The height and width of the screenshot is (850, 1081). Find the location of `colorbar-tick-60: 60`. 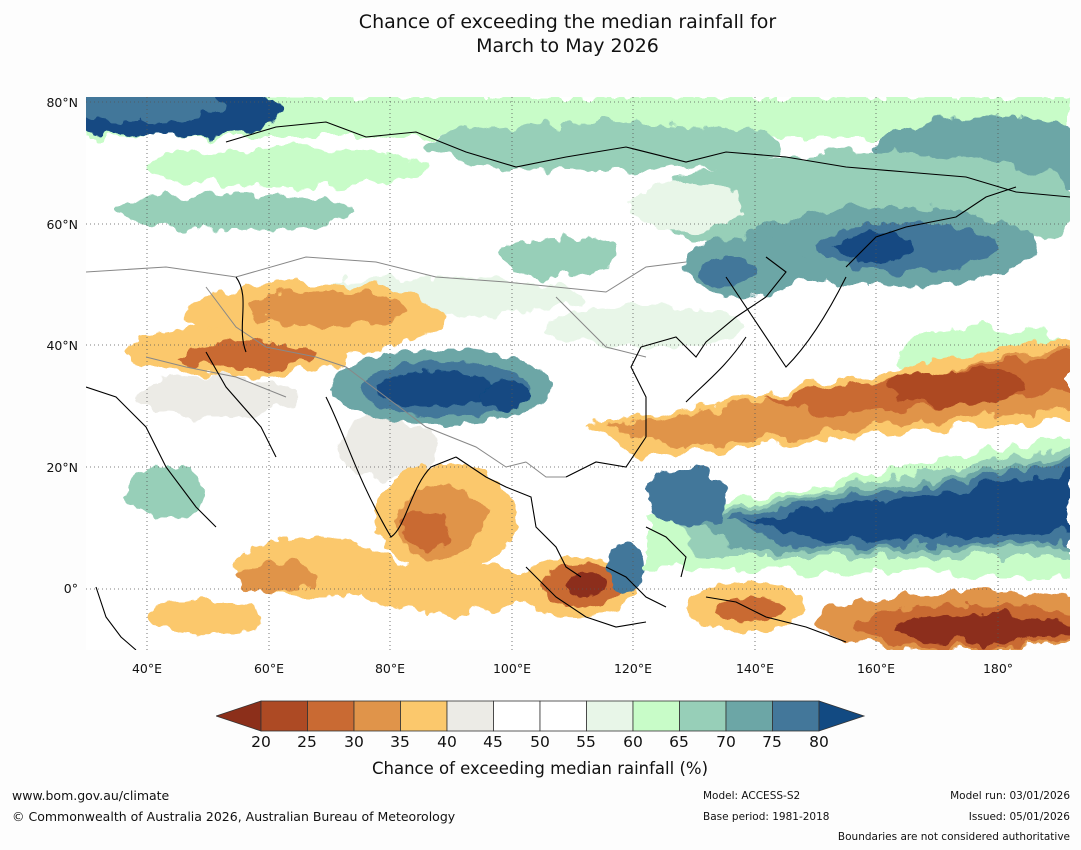

colorbar-tick-60: 60 is located at coordinates (633, 742).